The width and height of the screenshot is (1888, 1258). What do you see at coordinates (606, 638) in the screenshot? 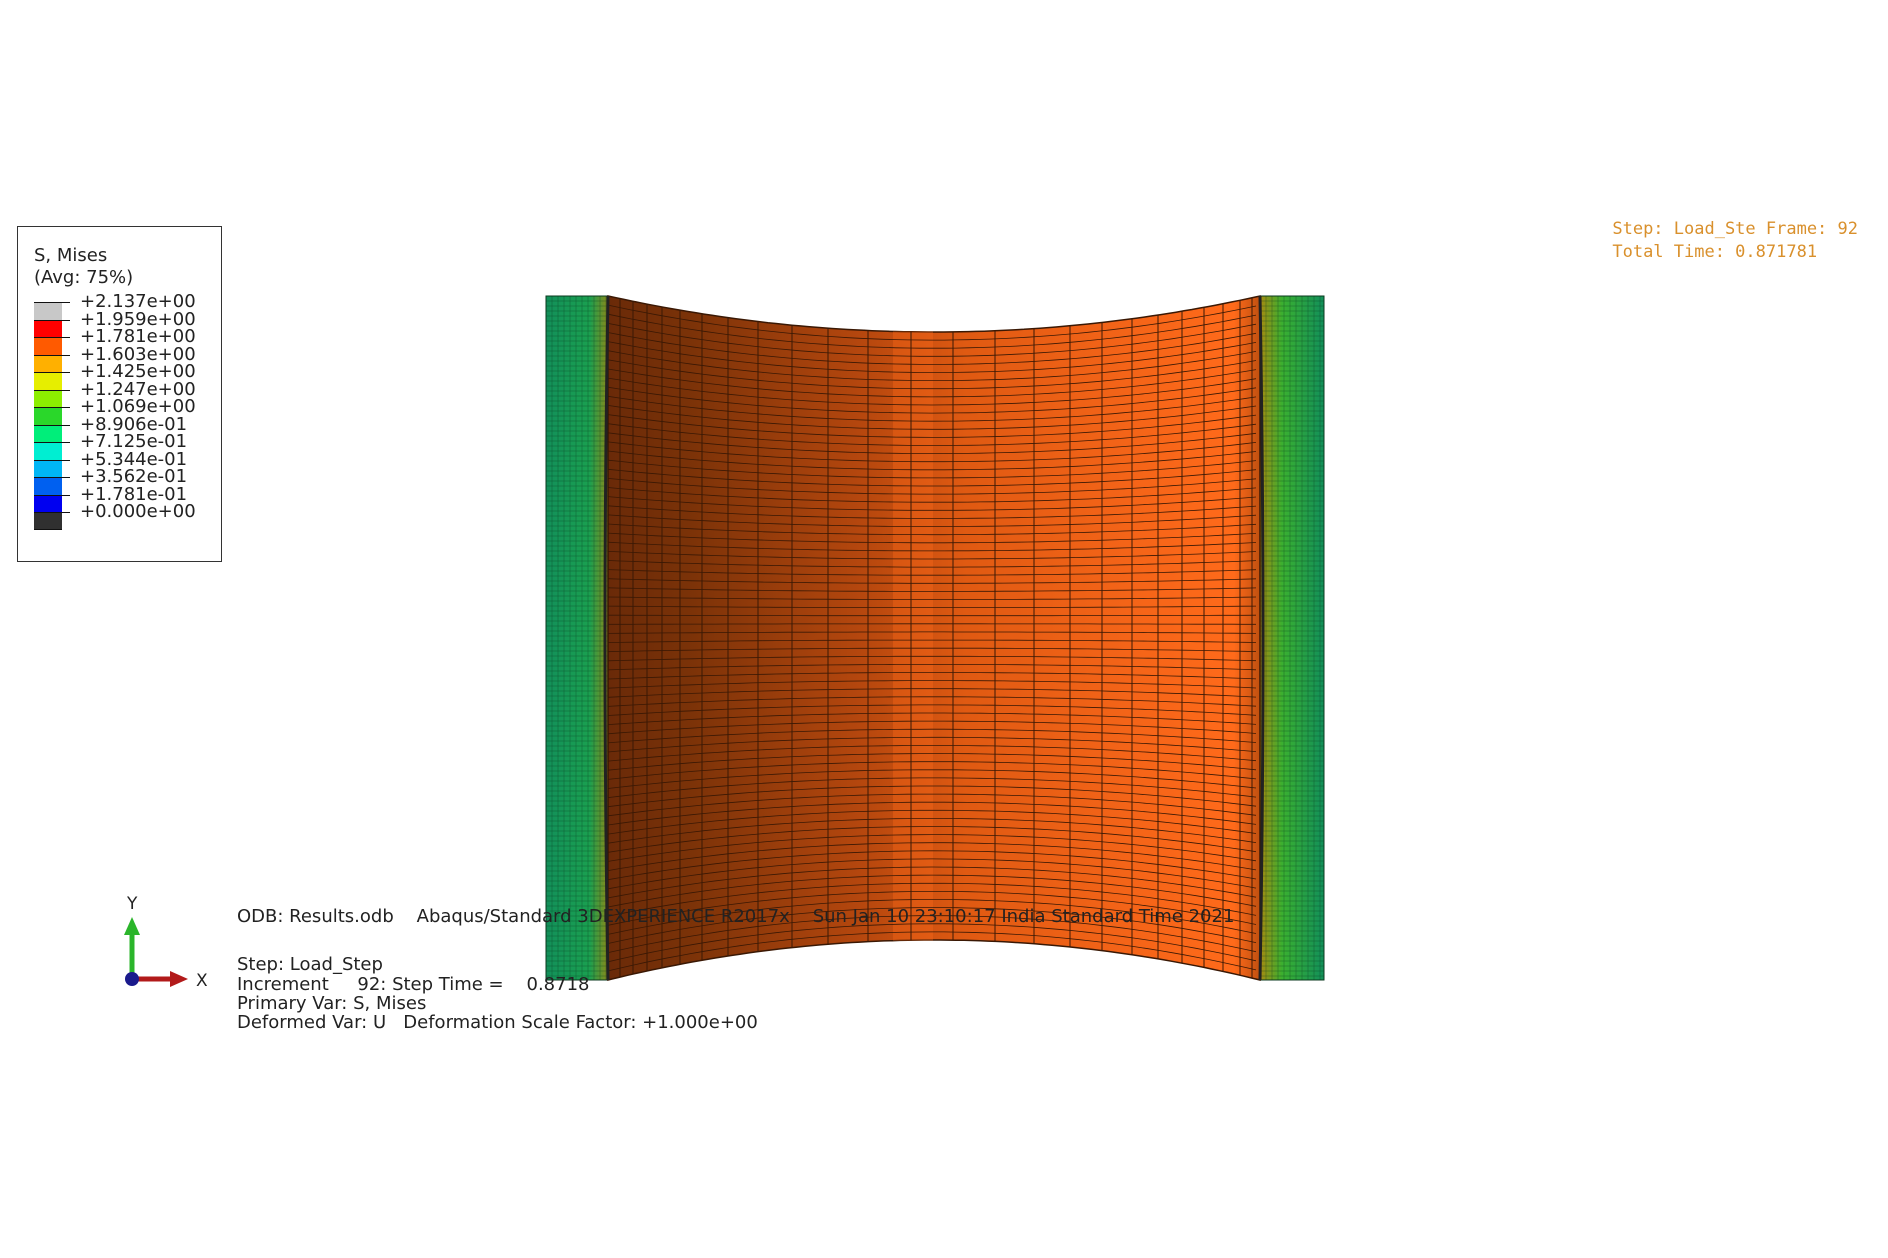
I see `left-edge-curve` at bounding box center [606, 638].